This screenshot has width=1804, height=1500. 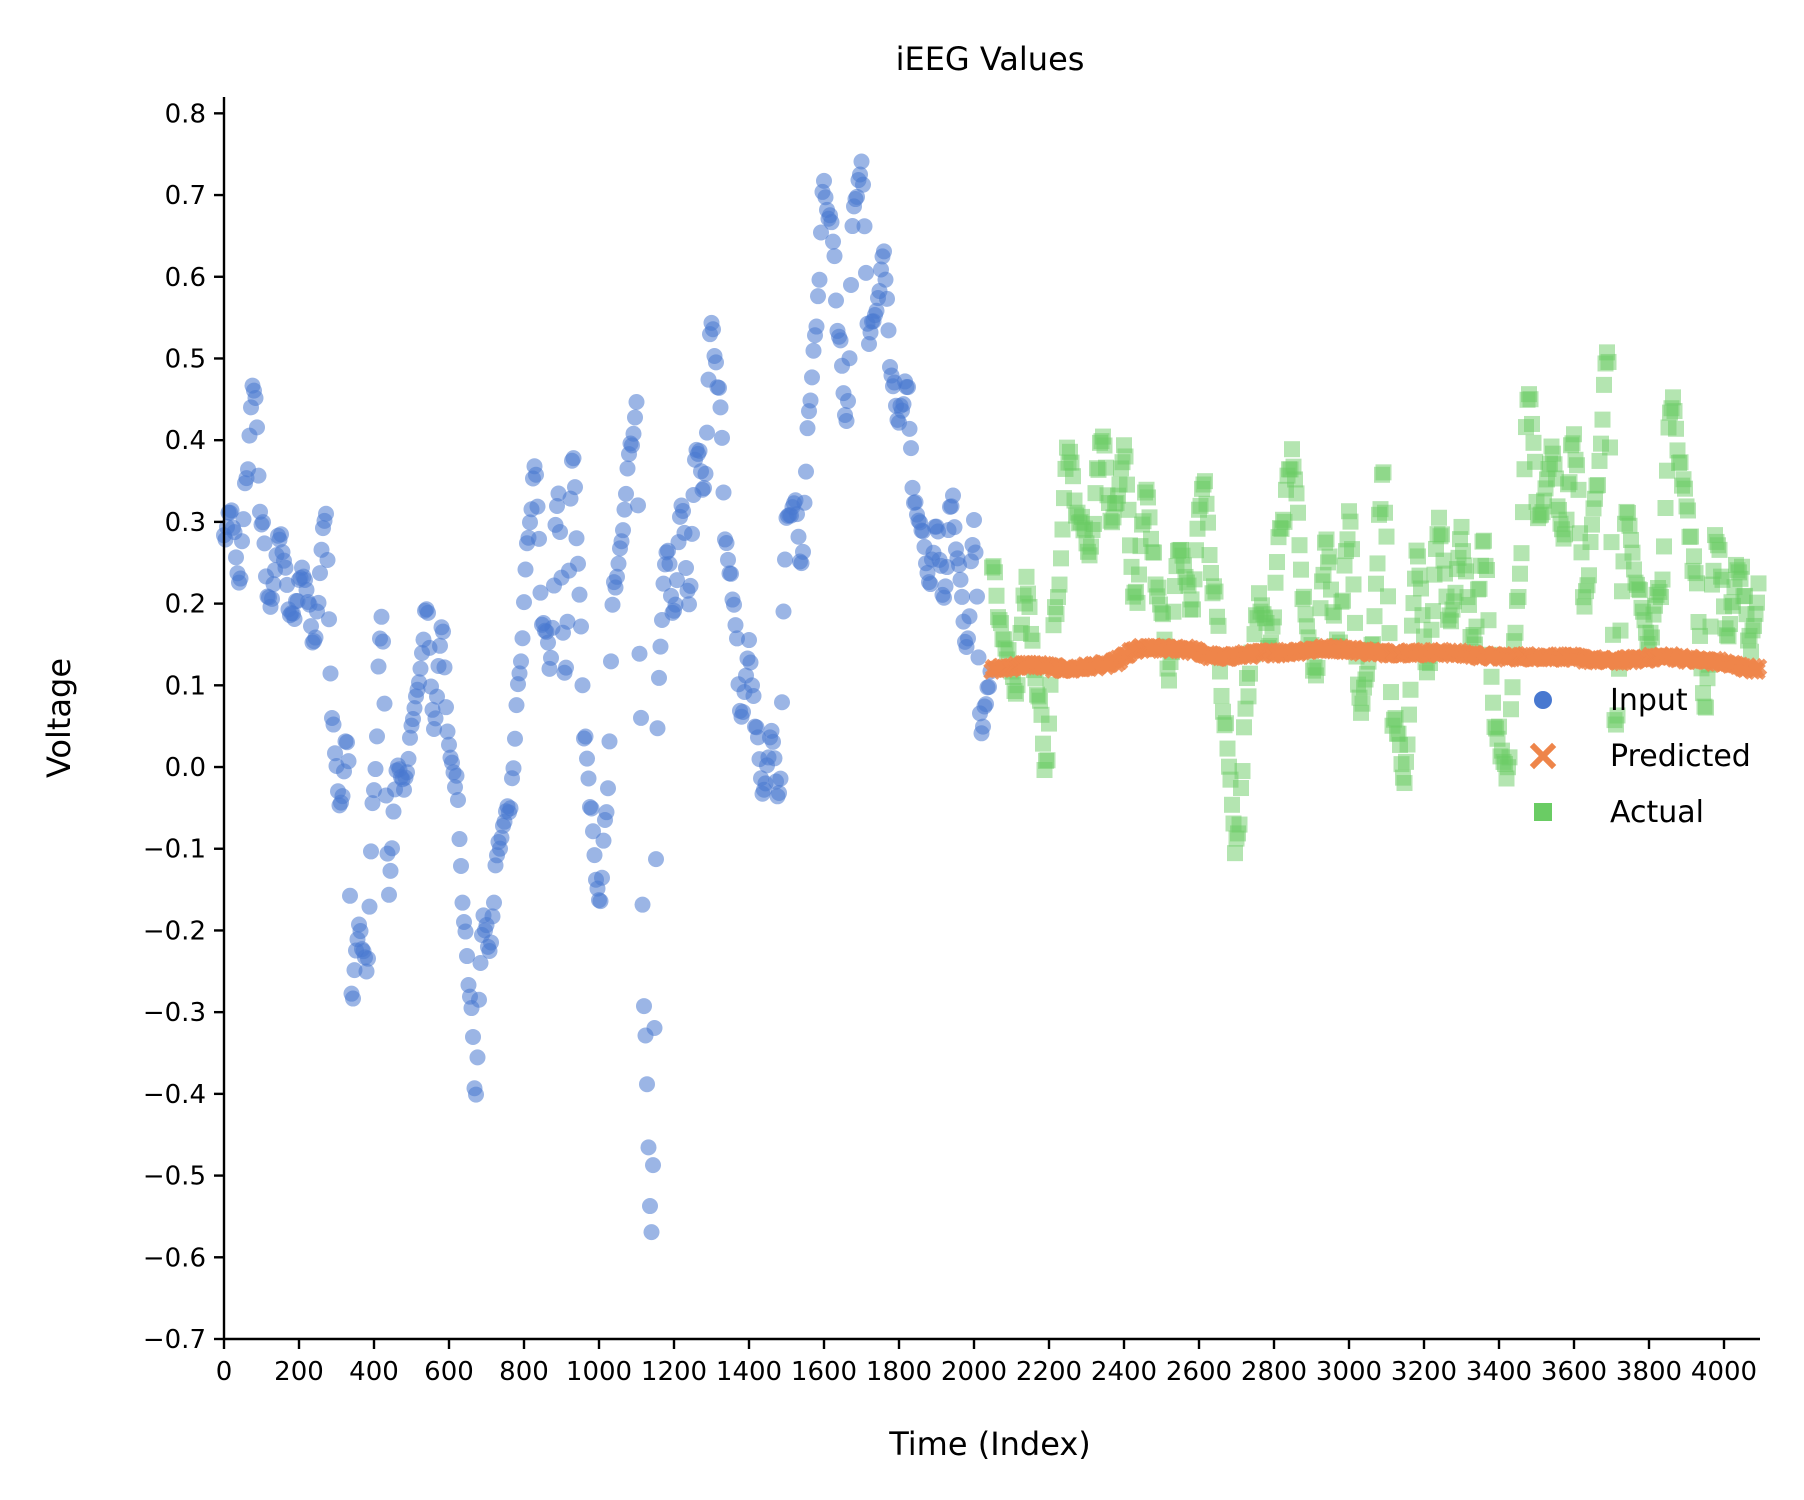 I want to click on x-tick-label: 3600, so click(x=1574, y=1372).